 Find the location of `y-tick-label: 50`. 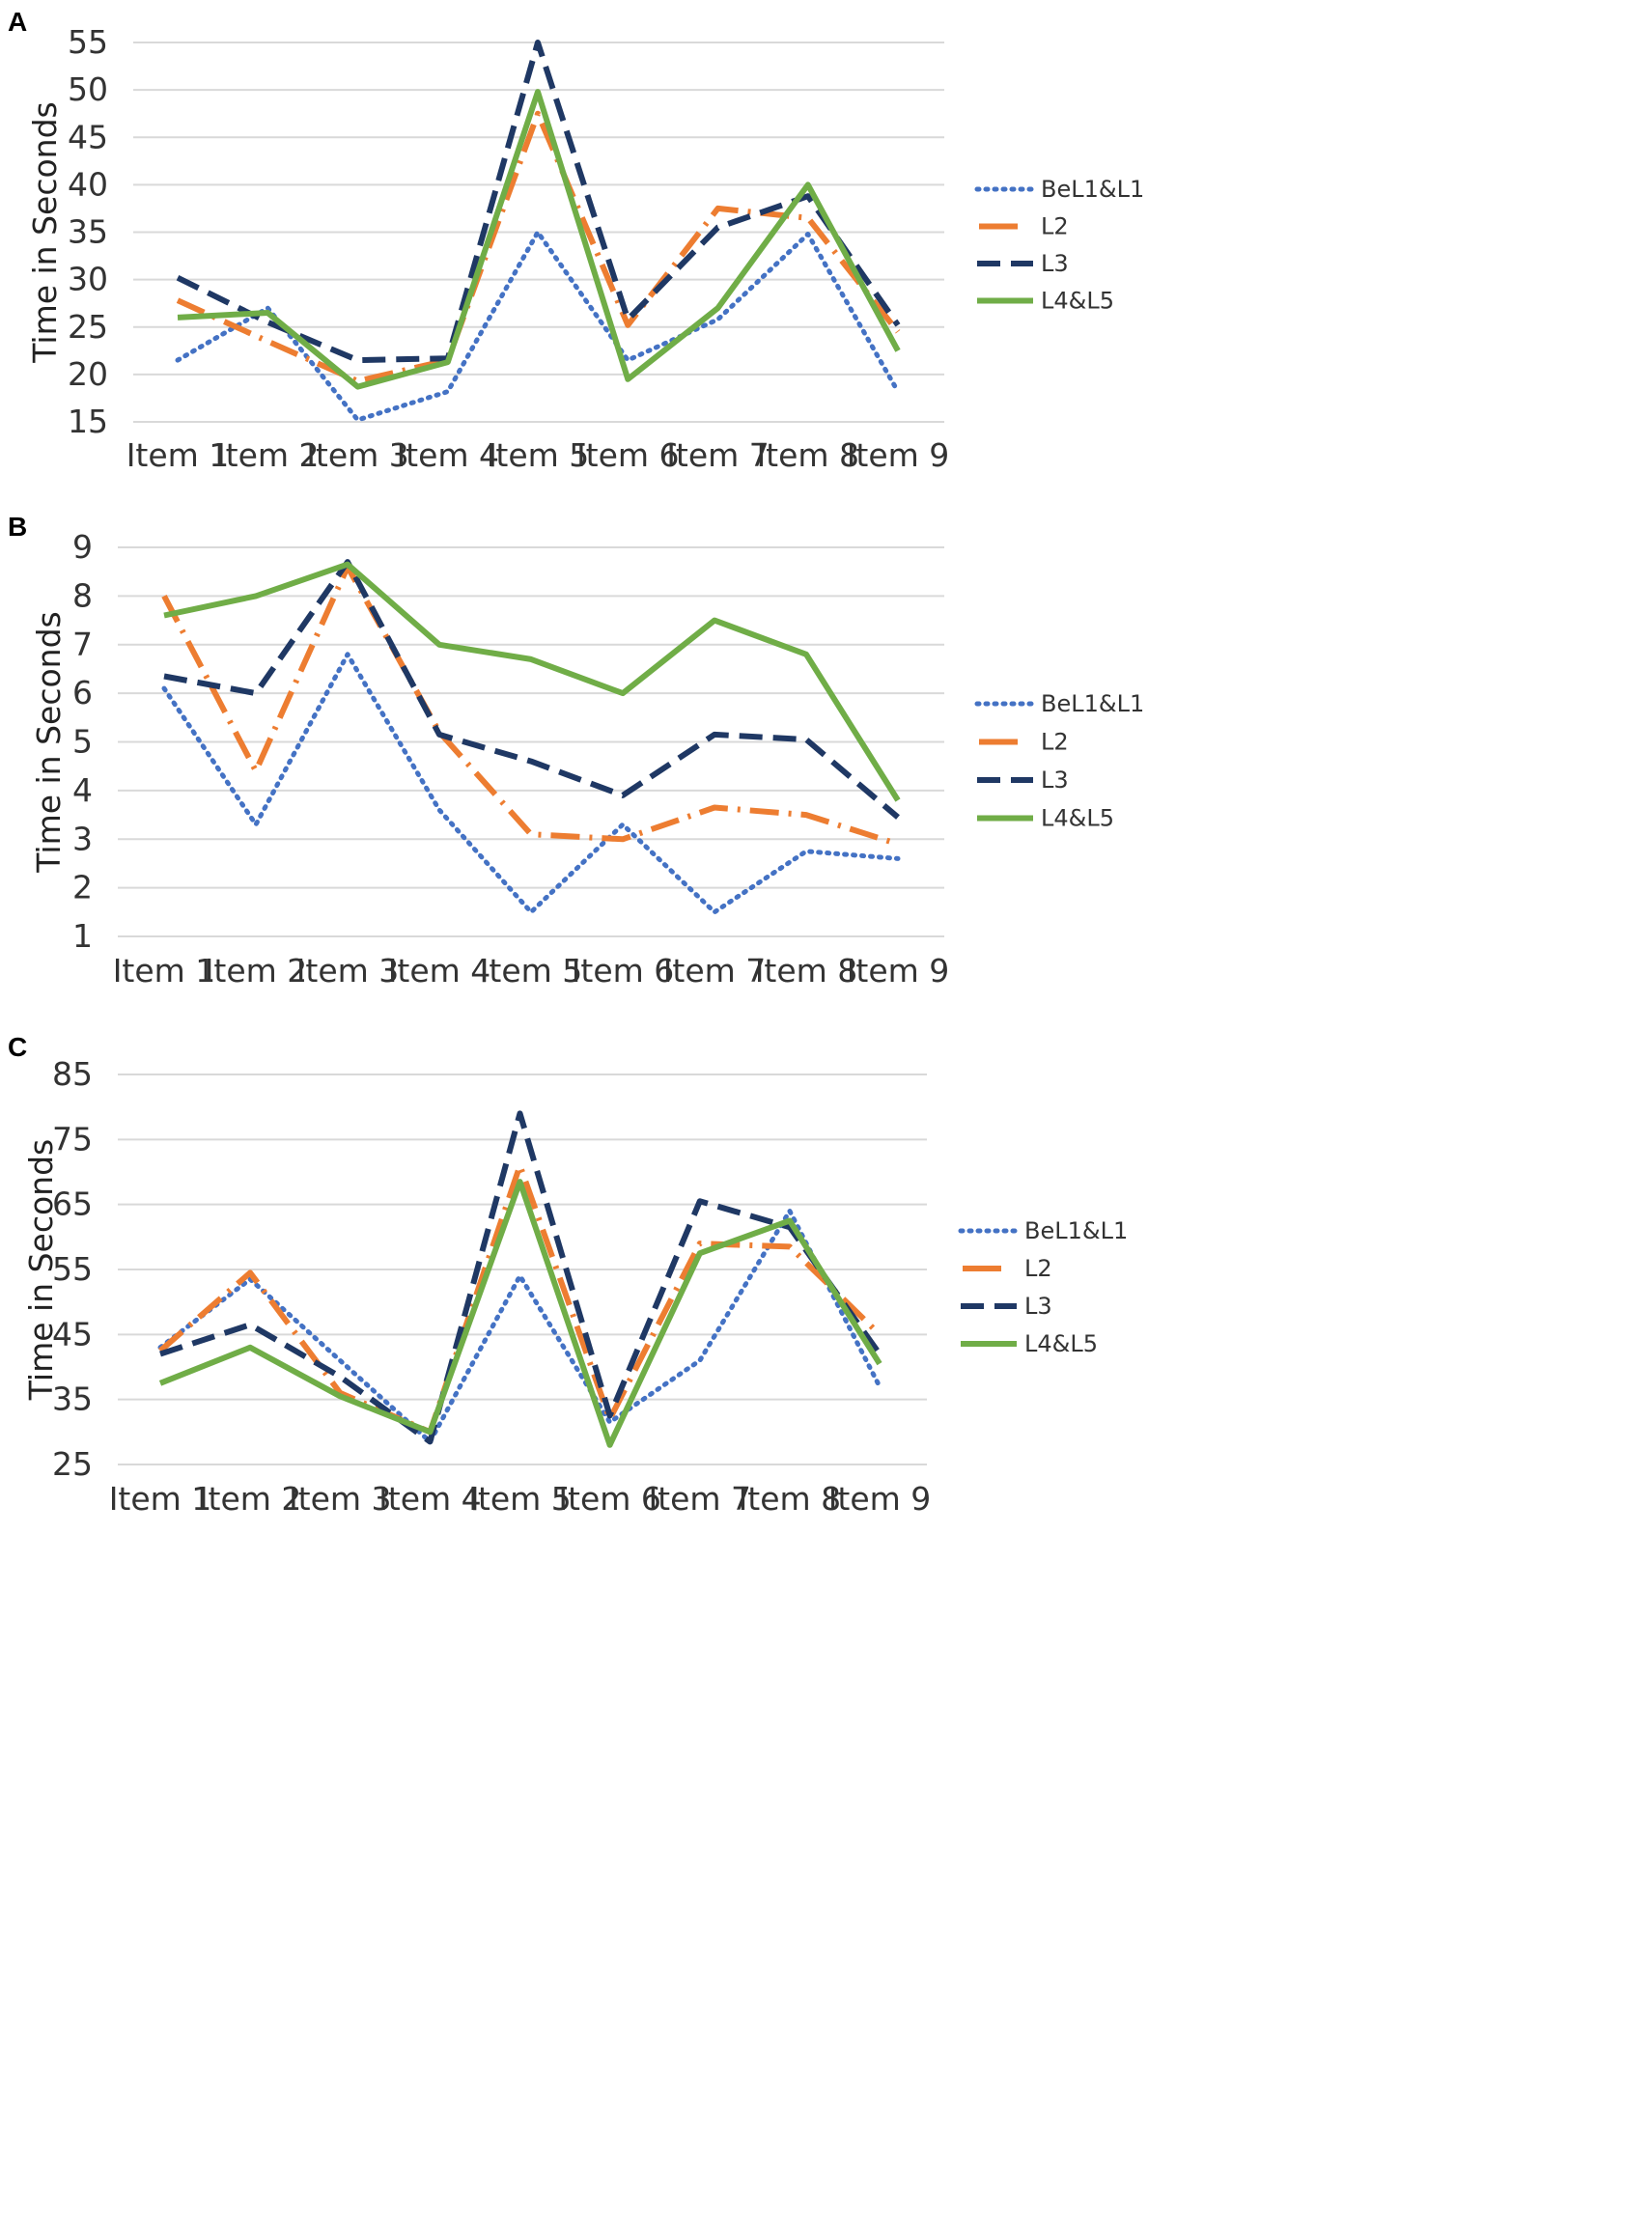

y-tick-label: 50 is located at coordinates (88, 89).